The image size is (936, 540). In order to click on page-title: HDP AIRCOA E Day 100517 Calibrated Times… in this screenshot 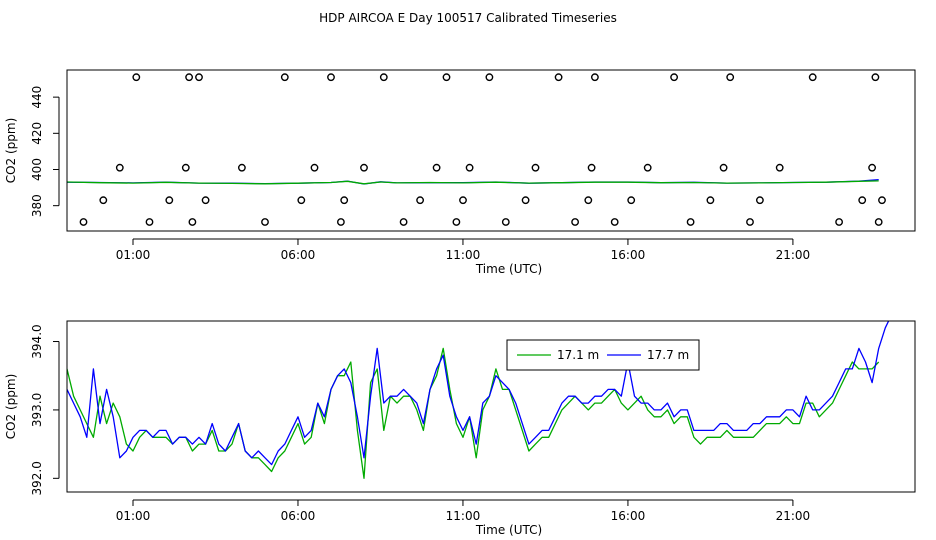, I will do `click(468, 18)`.